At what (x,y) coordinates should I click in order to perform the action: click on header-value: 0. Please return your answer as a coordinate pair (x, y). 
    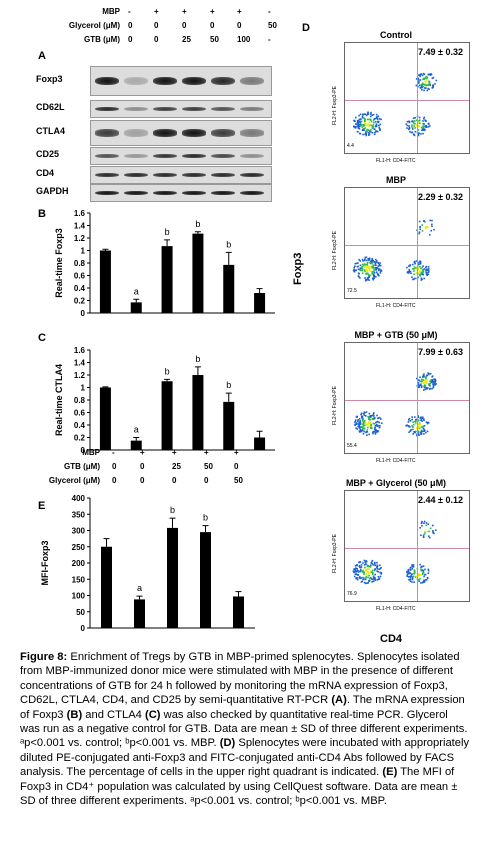
    Looking at the image, I should click on (212, 25).